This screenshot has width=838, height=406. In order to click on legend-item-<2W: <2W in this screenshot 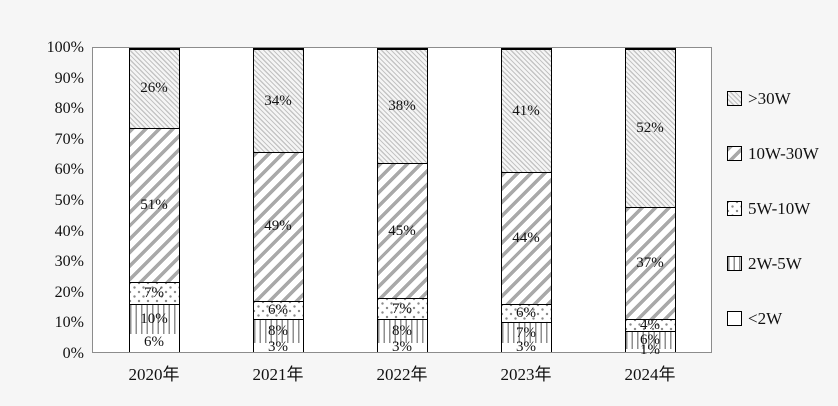, I will do `click(754, 318)`.